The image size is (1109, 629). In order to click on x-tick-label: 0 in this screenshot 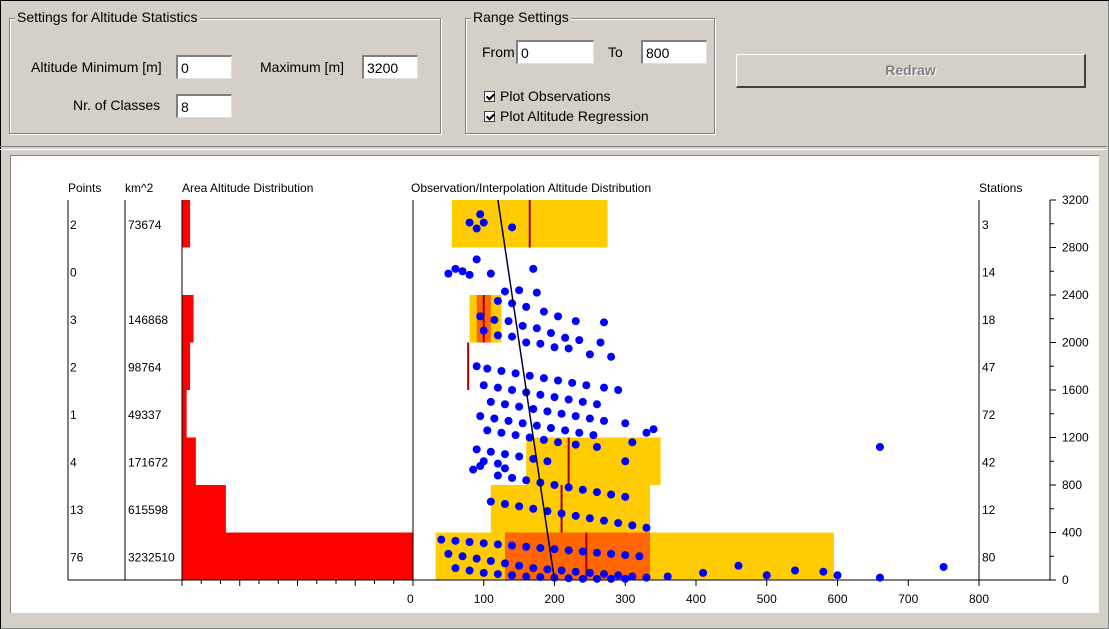, I will do `click(410, 599)`.